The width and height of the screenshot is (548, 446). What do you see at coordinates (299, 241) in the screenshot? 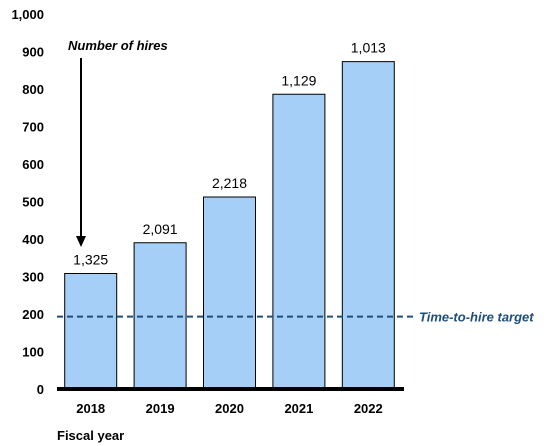
I see `bar-2021` at bounding box center [299, 241].